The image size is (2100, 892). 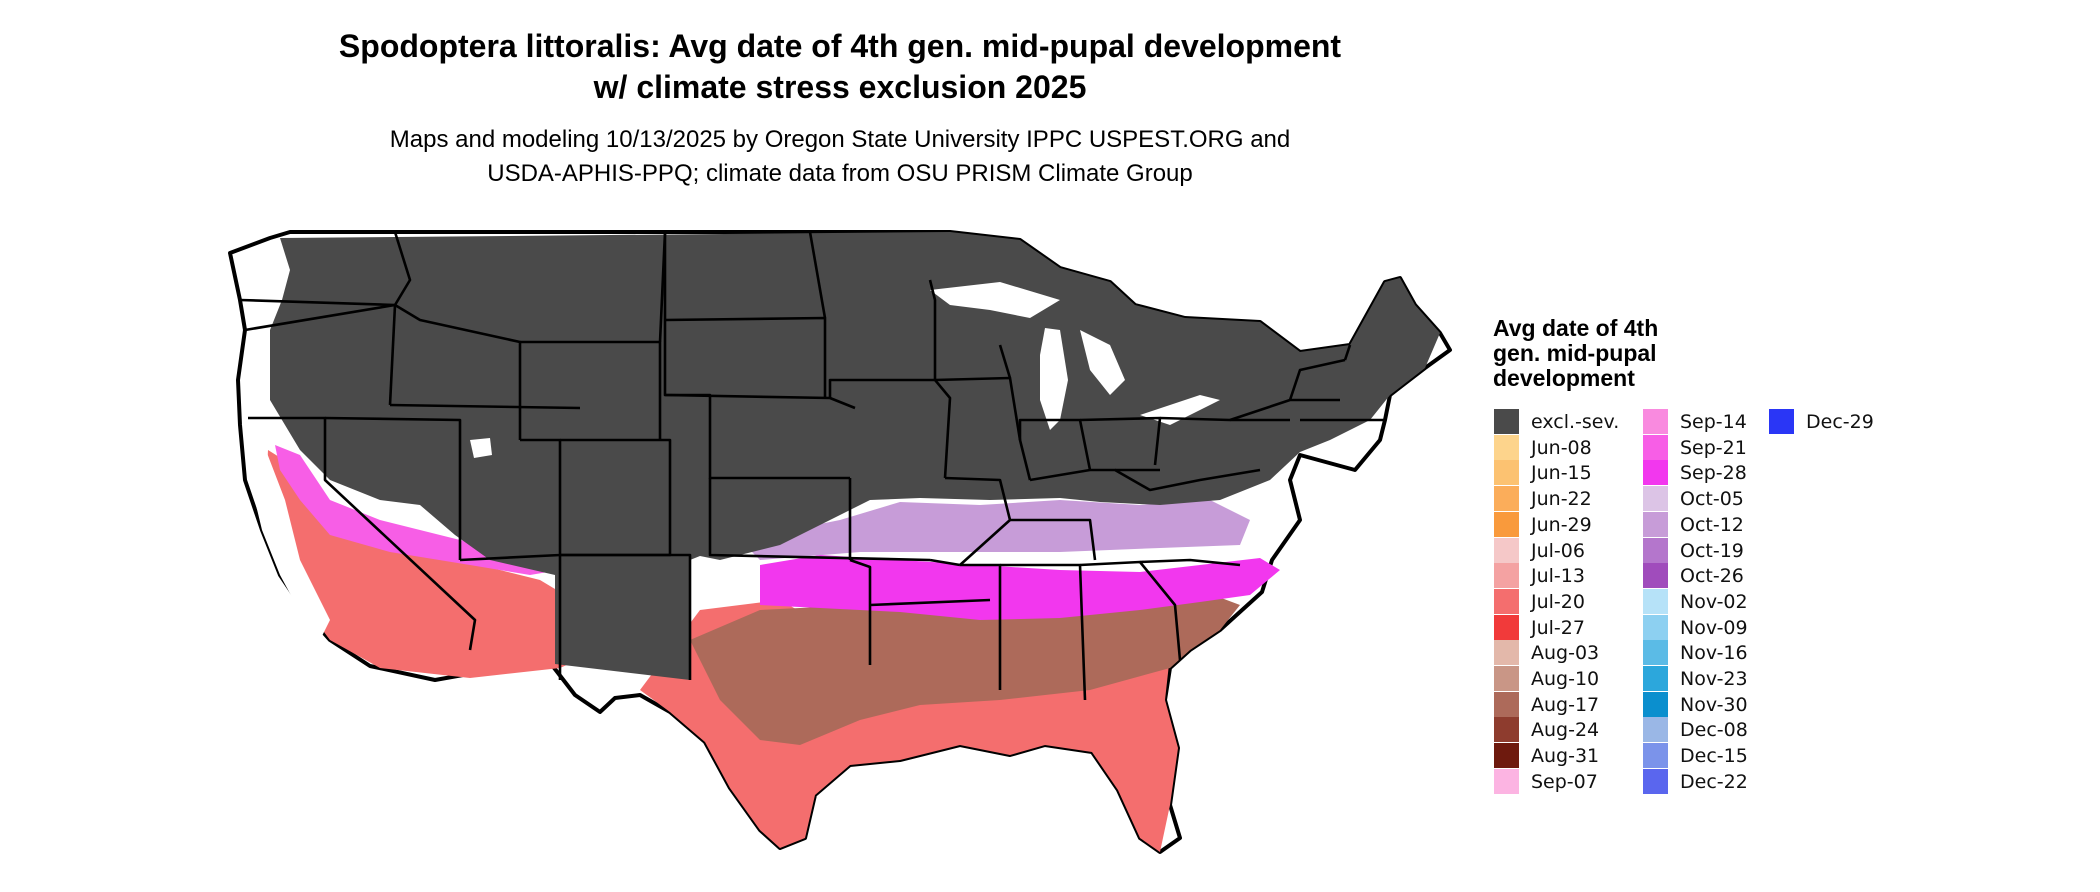 I want to click on southeast-purple-band, so click(x=995, y=530).